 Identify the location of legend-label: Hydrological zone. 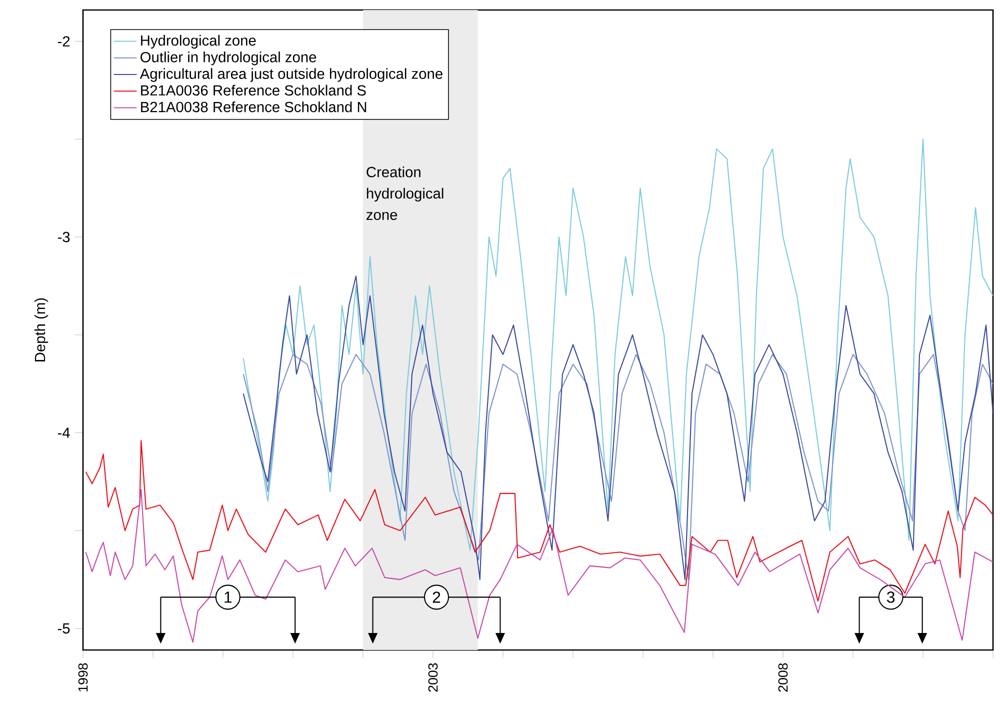
(198, 41).